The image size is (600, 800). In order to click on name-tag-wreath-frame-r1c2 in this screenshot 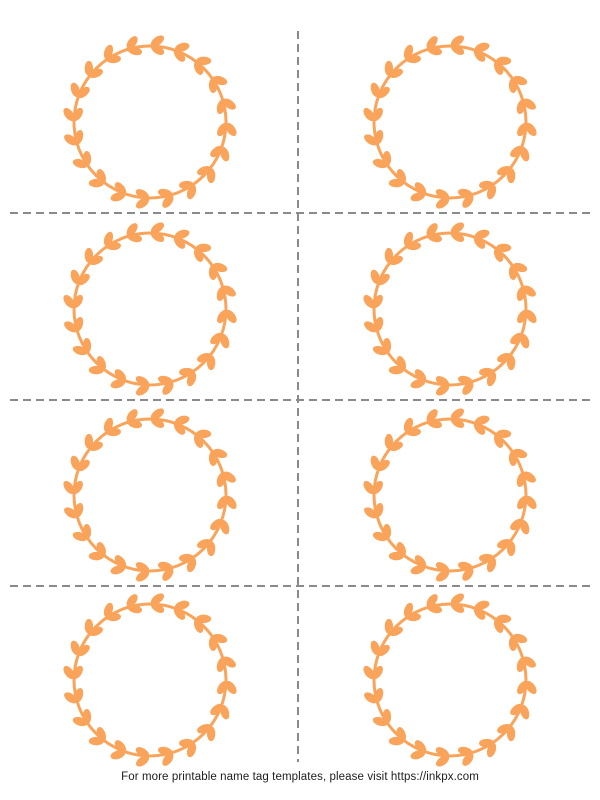, I will do `click(450, 122)`.